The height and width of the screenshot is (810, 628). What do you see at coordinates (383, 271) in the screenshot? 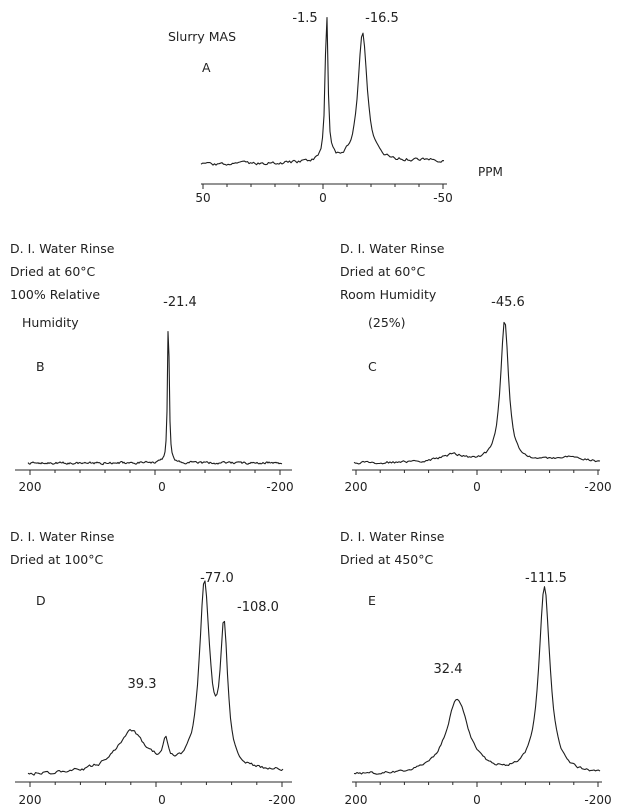
I see `panel-c-note-2: Dried at 60°C` at bounding box center [383, 271].